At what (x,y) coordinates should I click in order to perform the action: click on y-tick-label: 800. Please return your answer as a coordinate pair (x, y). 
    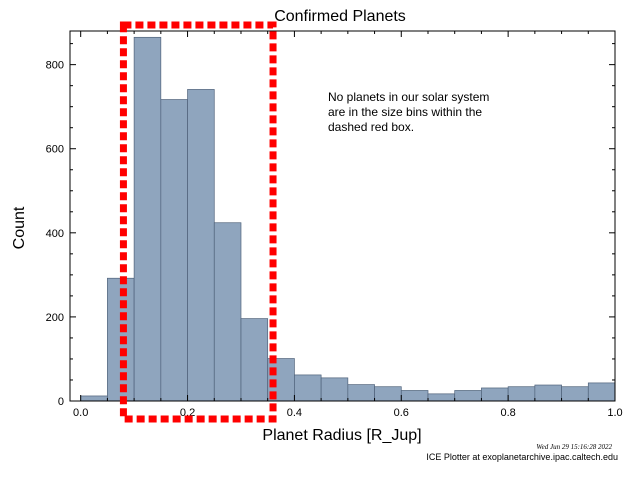
    Looking at the image, I should click on (55, 66).